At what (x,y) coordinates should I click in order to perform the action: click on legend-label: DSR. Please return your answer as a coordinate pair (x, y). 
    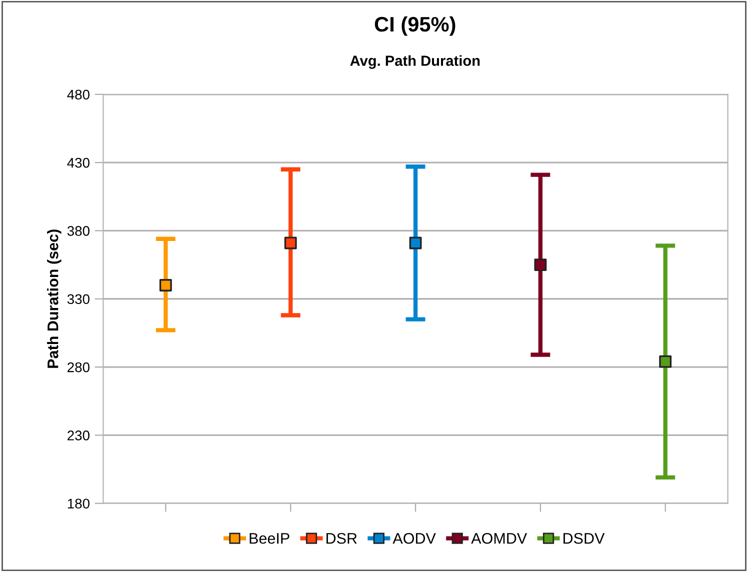
    Looking at the image, I should click on (341, 538).